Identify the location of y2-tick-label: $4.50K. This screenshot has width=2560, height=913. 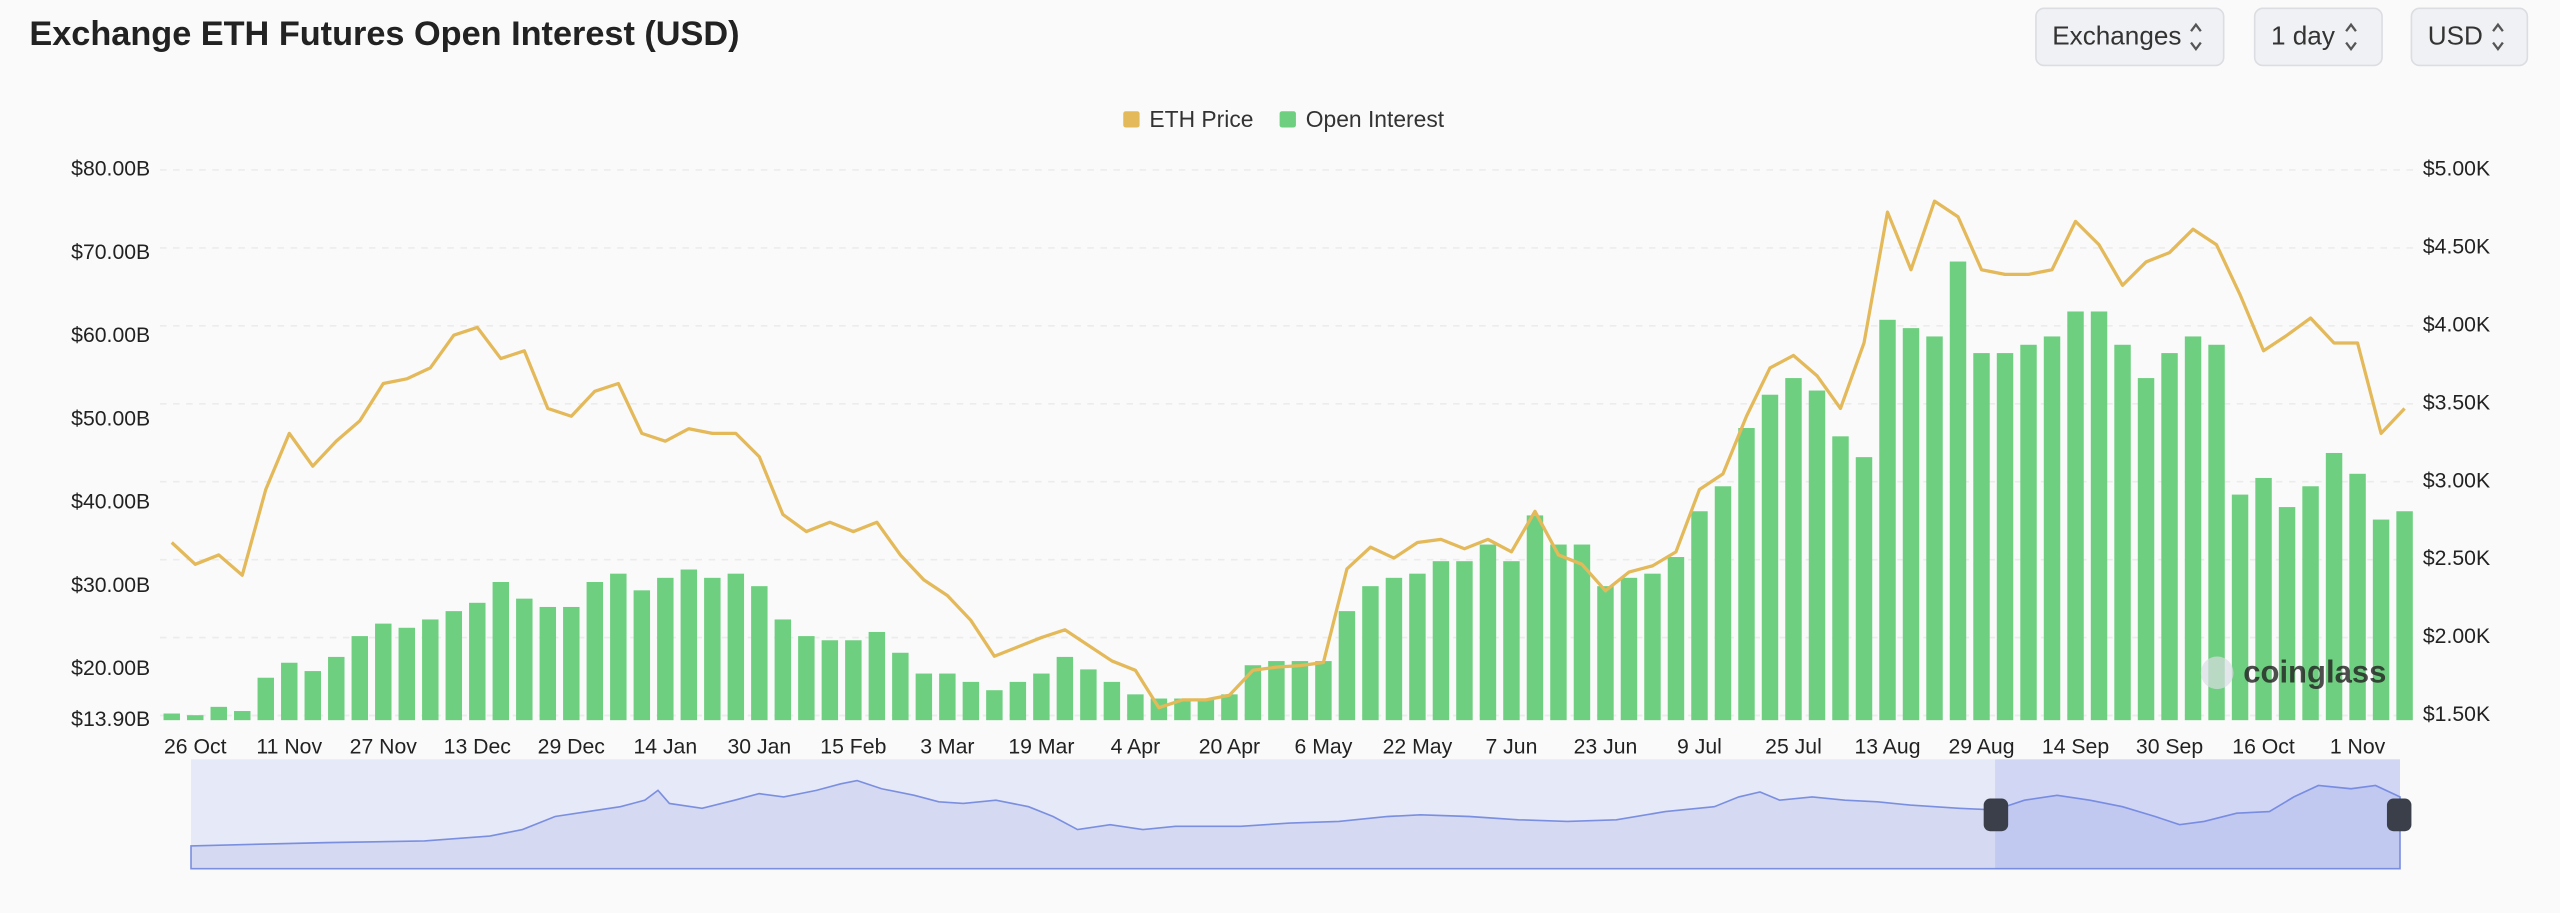
(2456, 247).